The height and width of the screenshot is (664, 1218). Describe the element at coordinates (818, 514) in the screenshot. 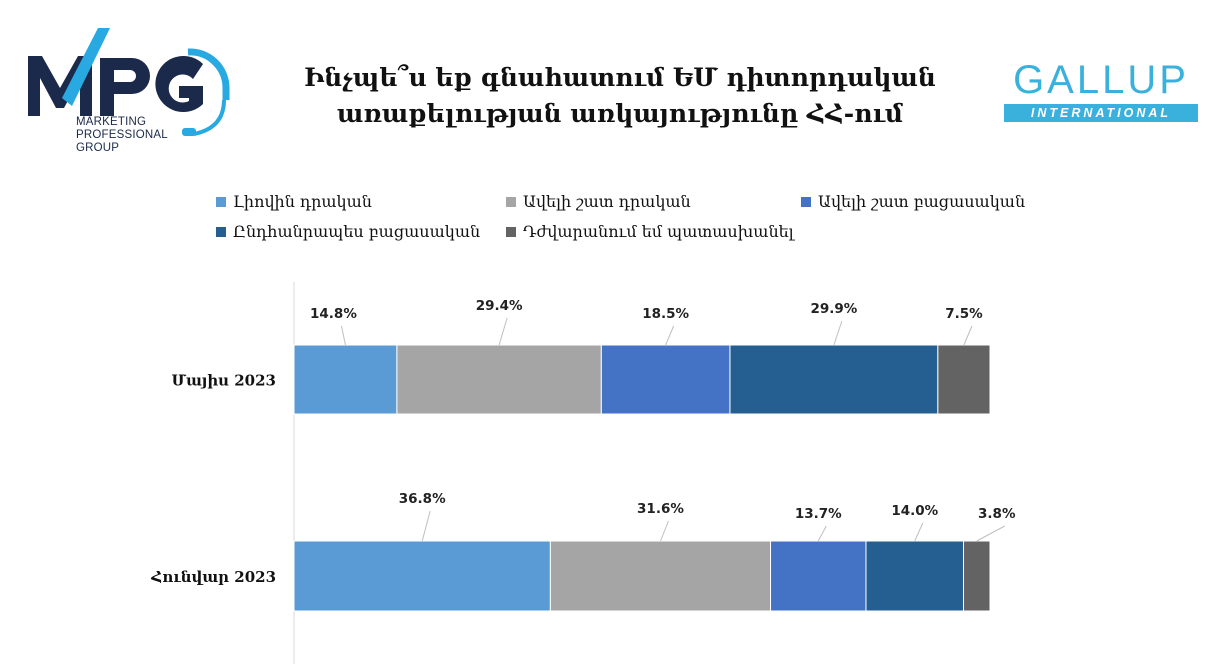

I see `data-label: 13.7%` at that location.